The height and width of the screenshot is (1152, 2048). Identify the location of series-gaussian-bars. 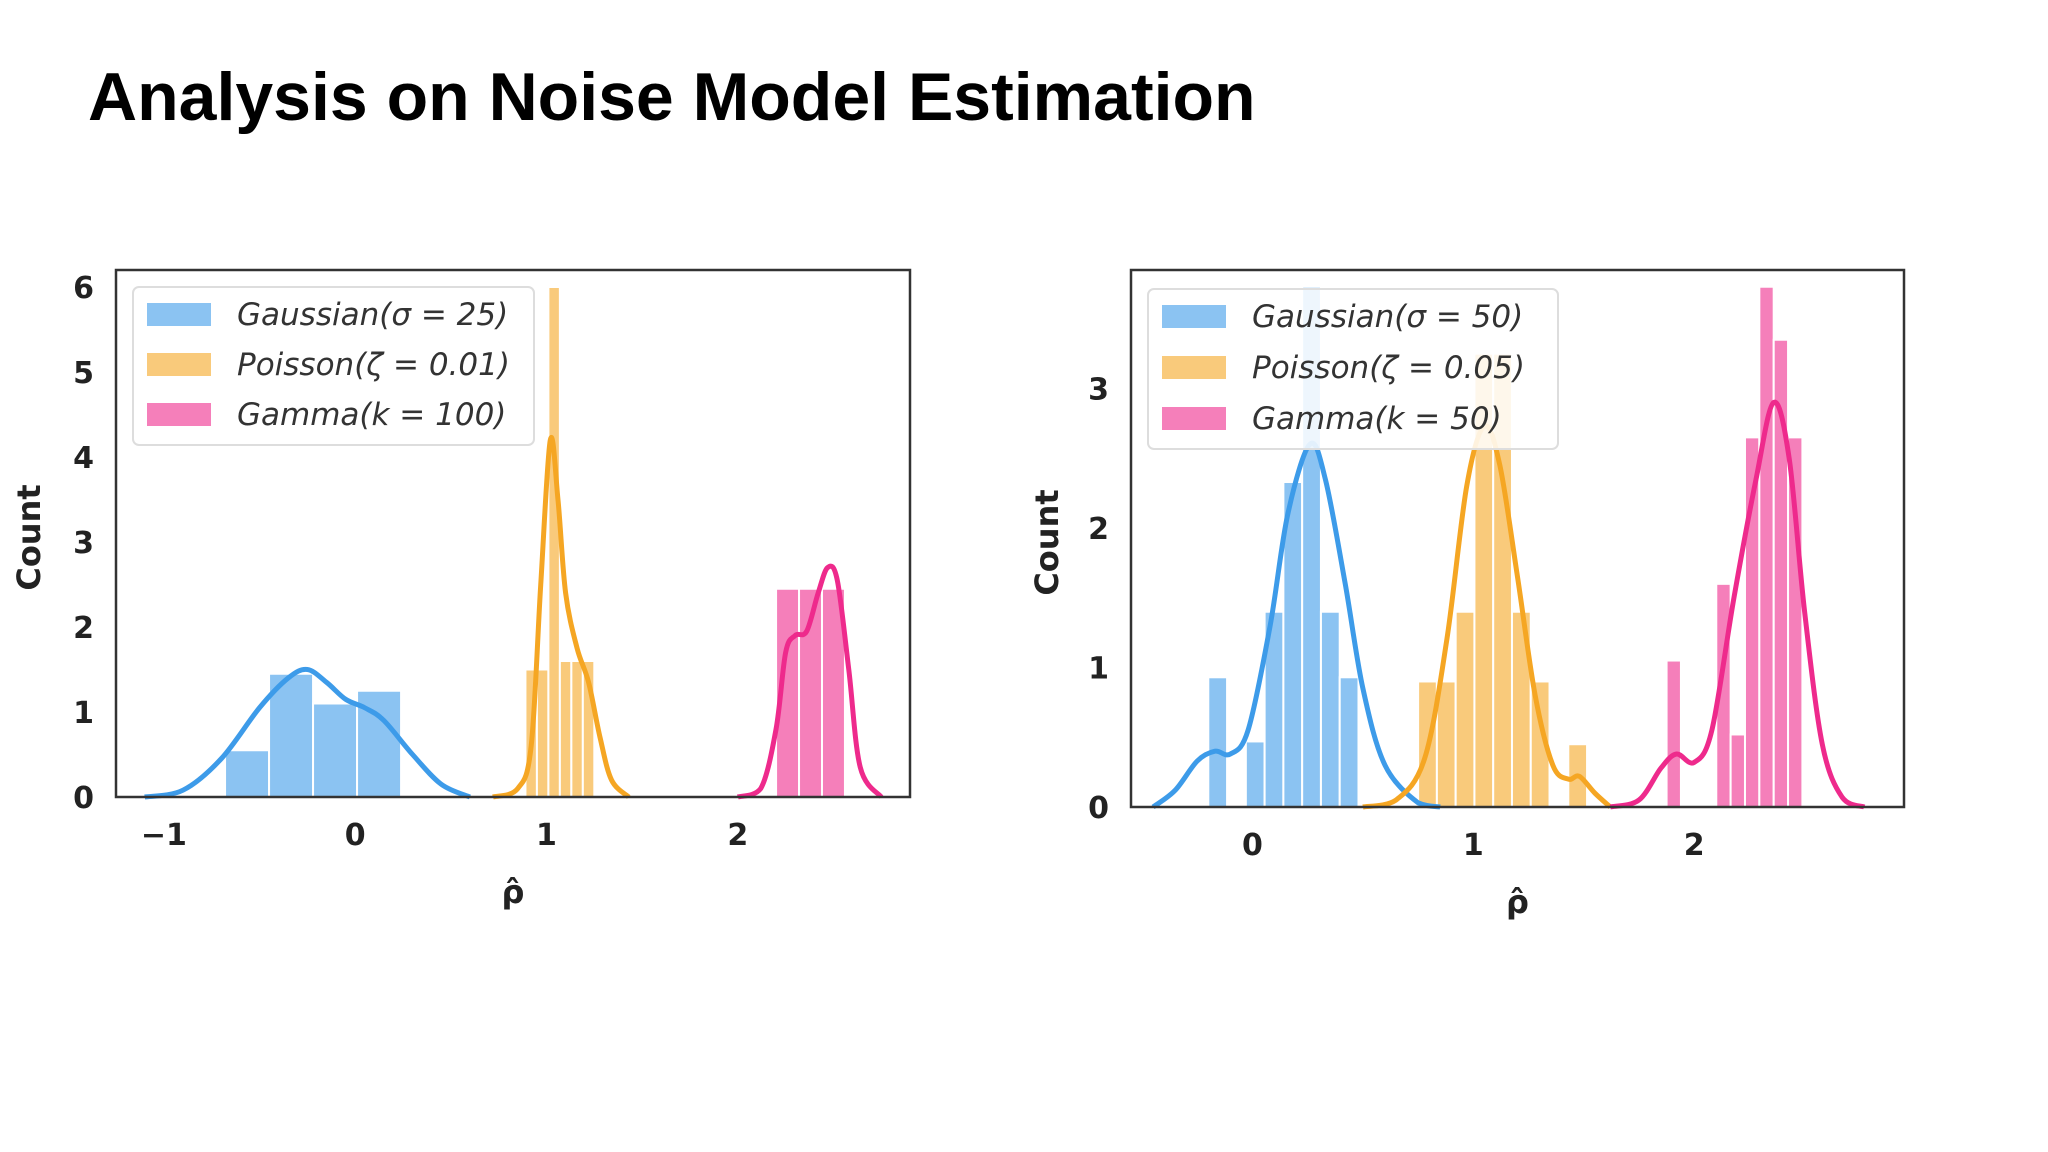
(313, 735).